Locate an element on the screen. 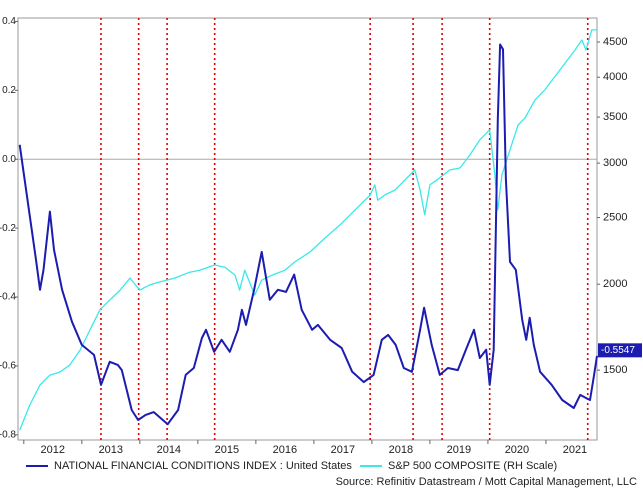 Image resolution: width=643 pixels, height=490 pixels. last-value-box is located at coordinates (620, 350).